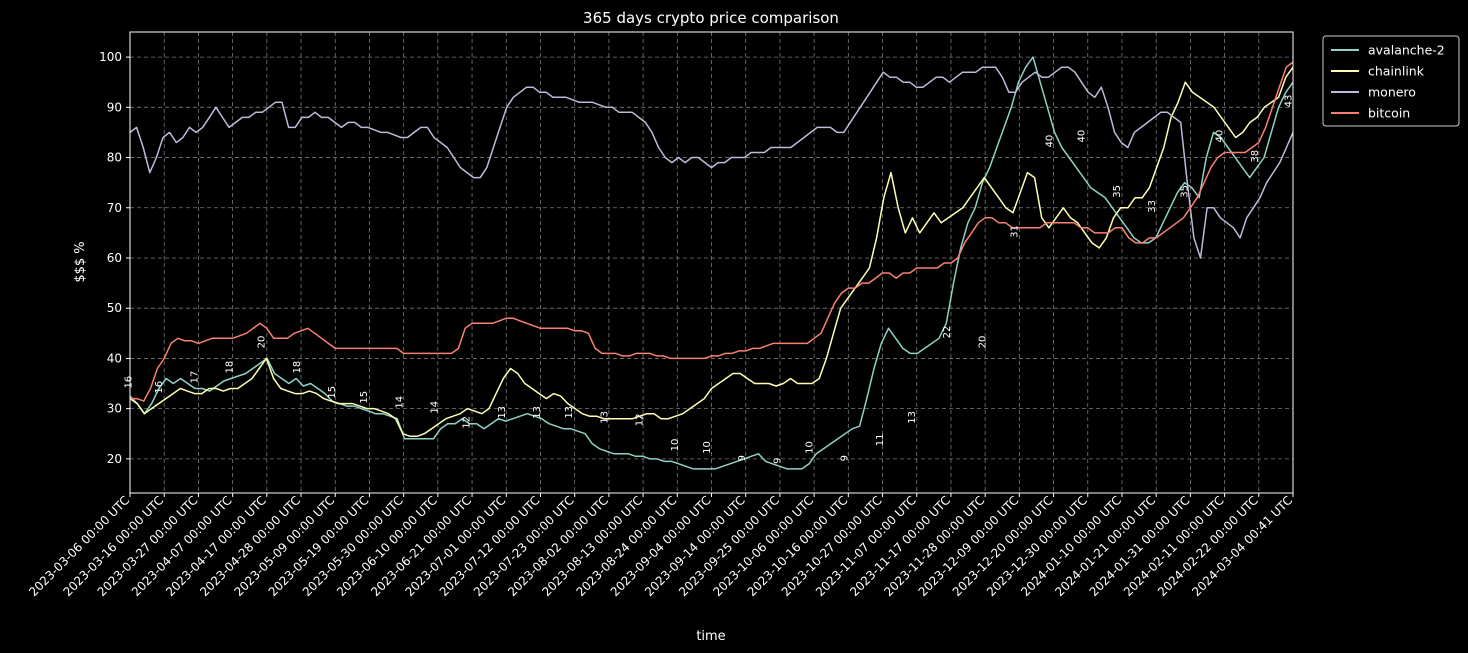 The width and height of the screenshot is (1468, 653). What do you see at coordinates (947, 332) in the screenshot?
I see `annotation-label: 22` at bounding box center [947, 332].